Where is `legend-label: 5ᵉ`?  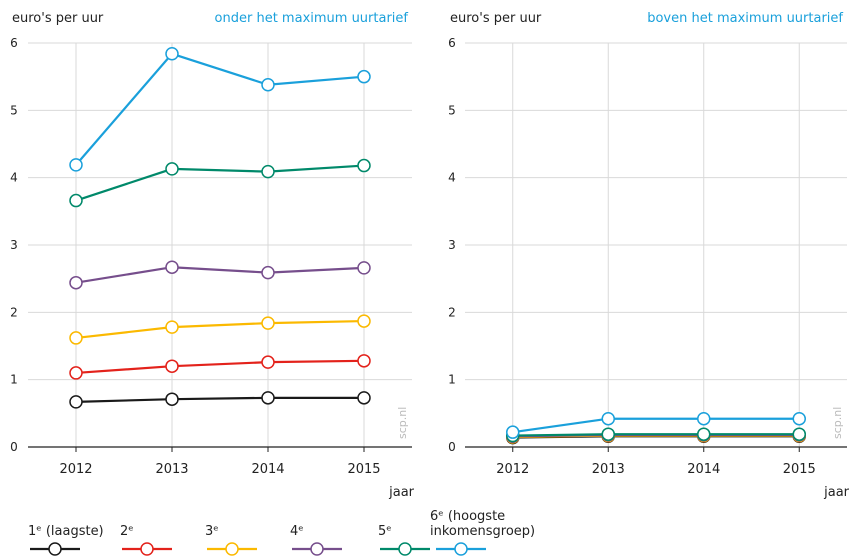
legend-label: 5ᵉ is located at coordinates (385, 531).